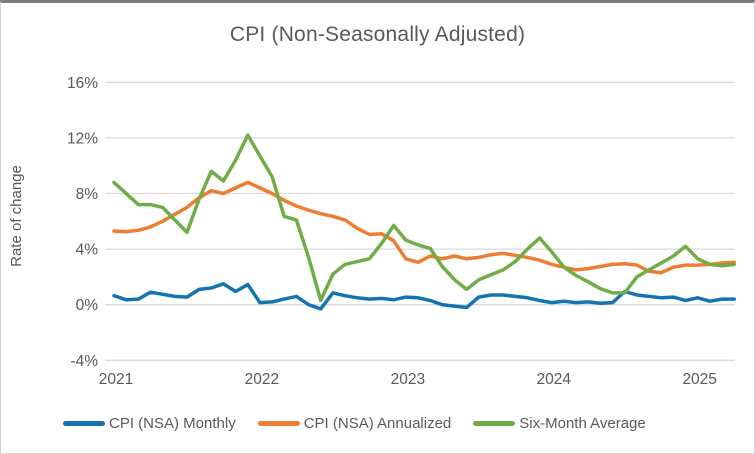 This screenshot has height=454, width=755. I want to click on legend-item-cpi-nsa-monthly: CPI (NSA) Monthly, so click(149, 423).